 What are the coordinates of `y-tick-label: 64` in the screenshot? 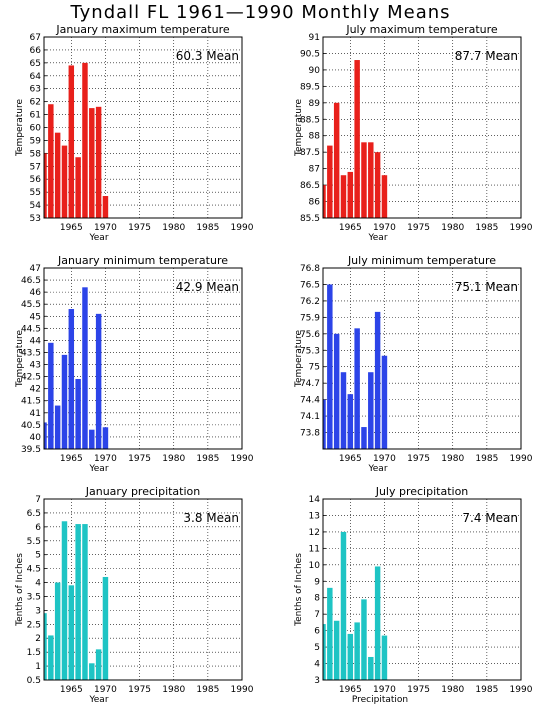 It's located at (36, 77).